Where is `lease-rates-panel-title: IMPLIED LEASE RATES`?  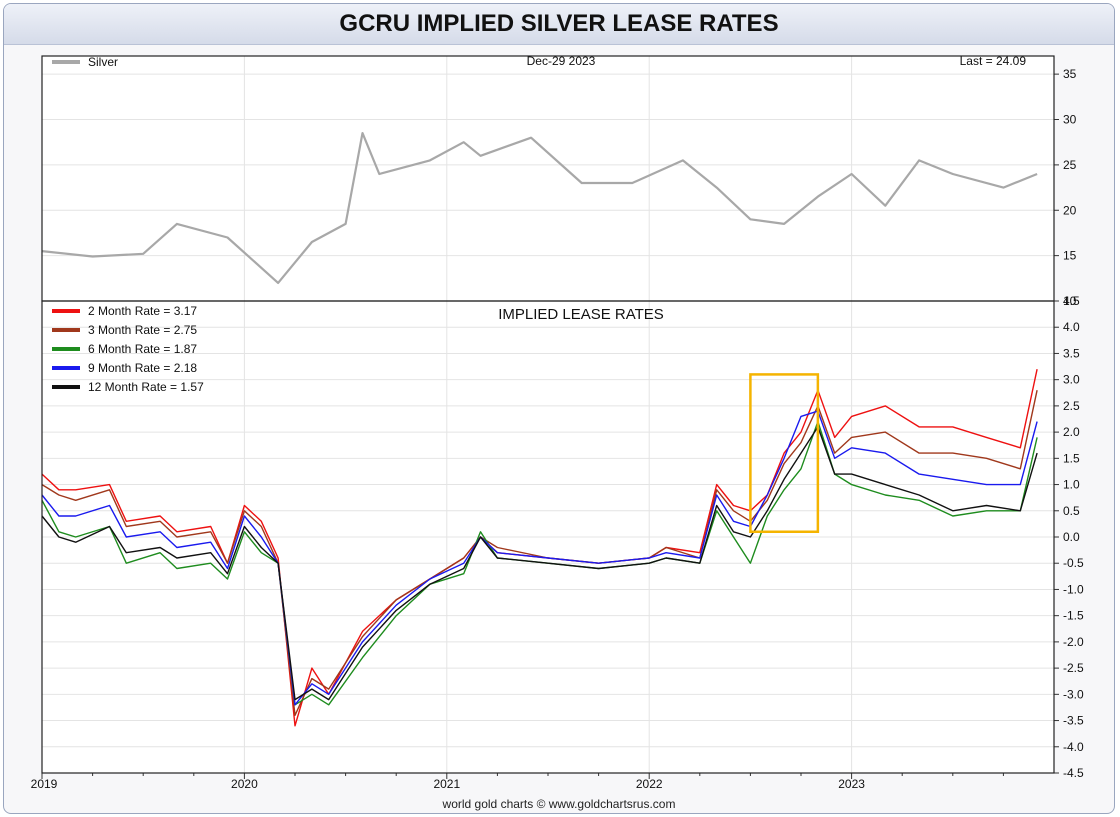 lease-rates-panel-title: IMPLIED LEASE RATES is located at coordinates (581, 314).